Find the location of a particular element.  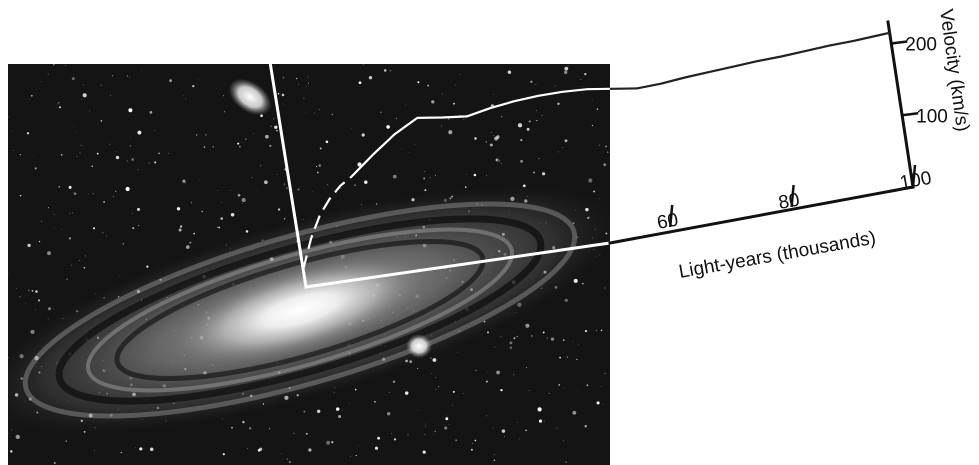

frame-bottom-line-on-photo is located at coordinates (458, 265).